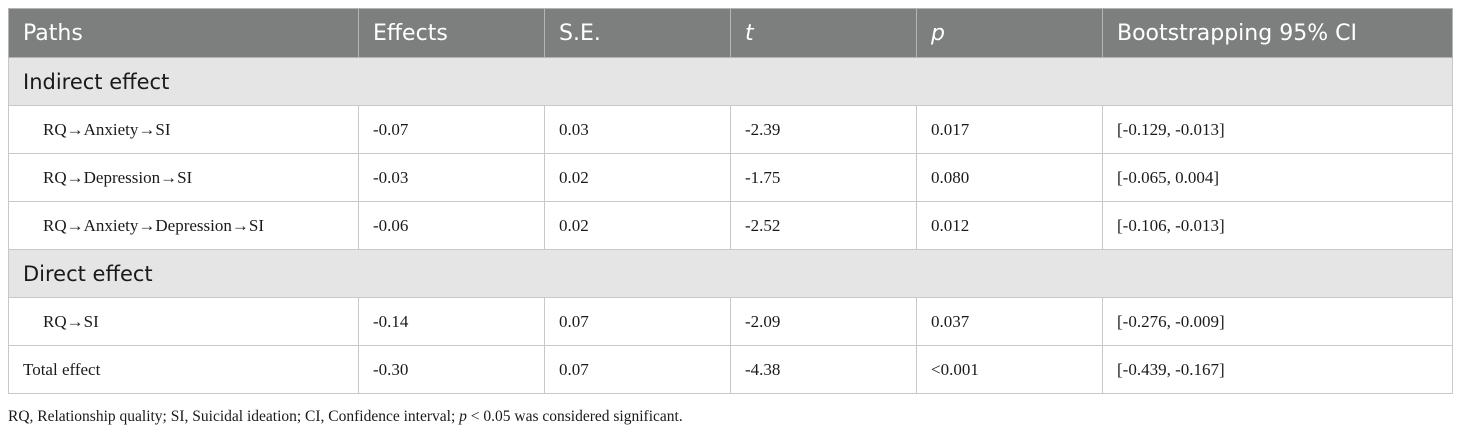 The width and height of the screenshot is (1460, 437). Describe the element at coordinates (1277, 225) in the screenshot. I see `ci-cell: [-0.106, -0.013]` at that location.